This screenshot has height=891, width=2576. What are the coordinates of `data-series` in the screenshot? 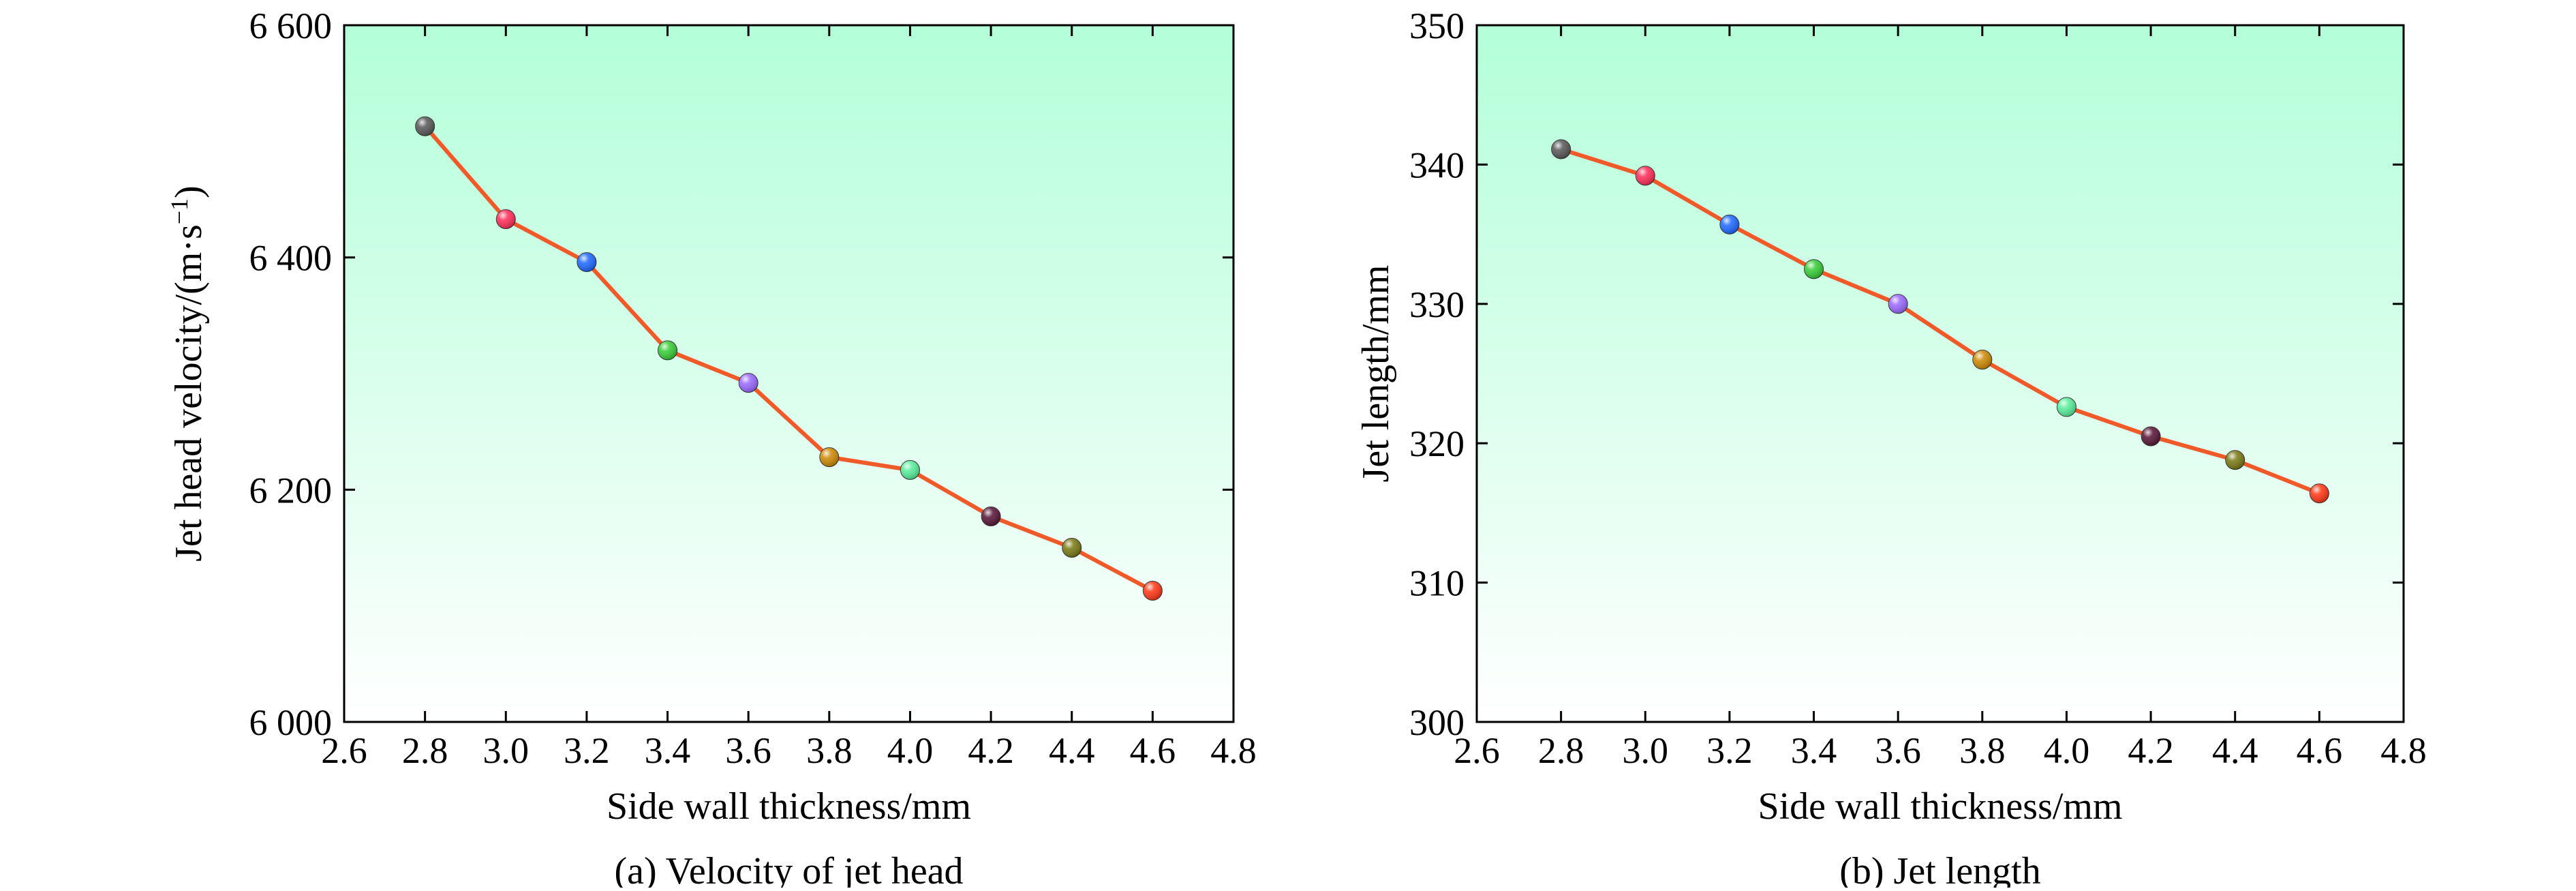 It's located at (1940, 321).